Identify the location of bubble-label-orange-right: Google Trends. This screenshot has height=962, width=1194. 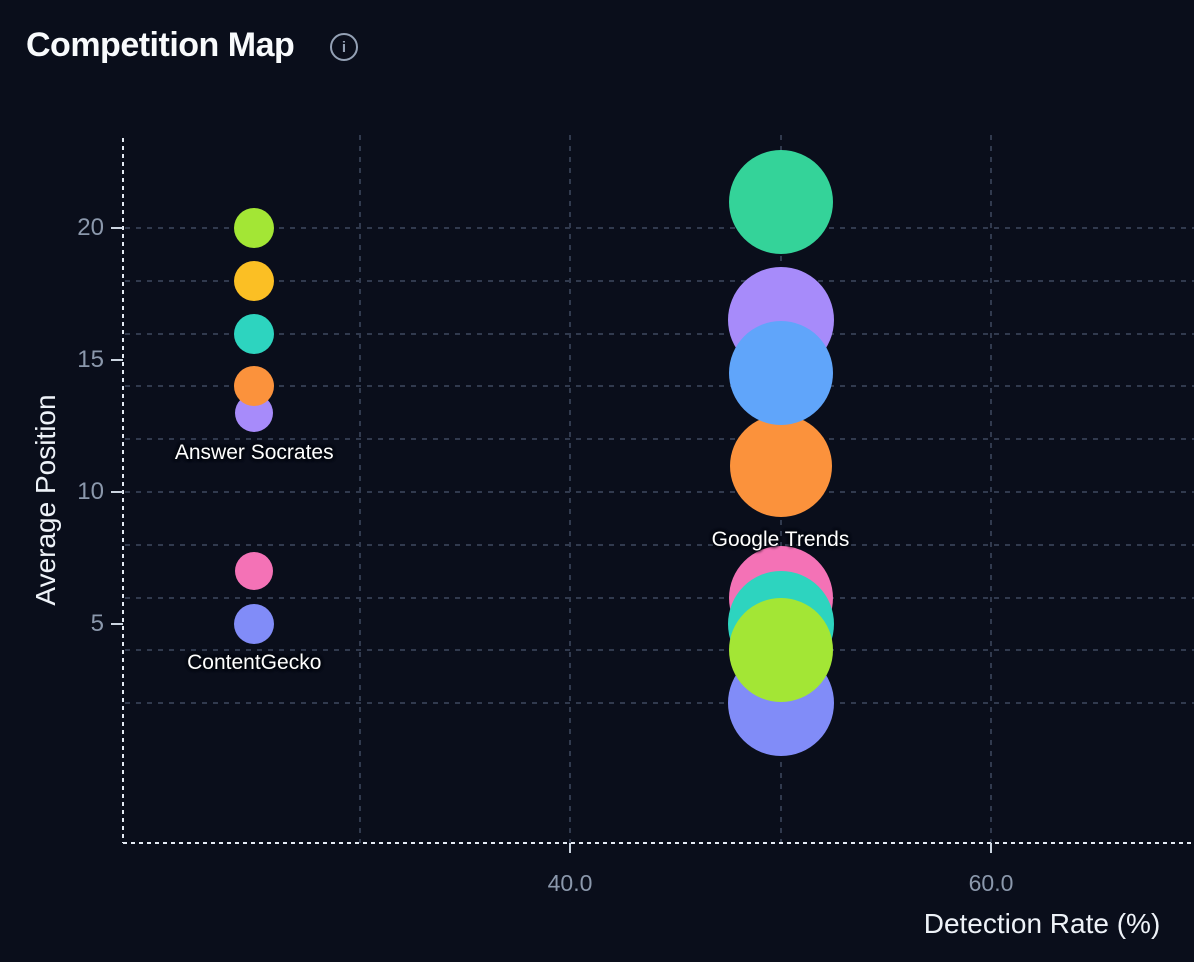
(780, 539).